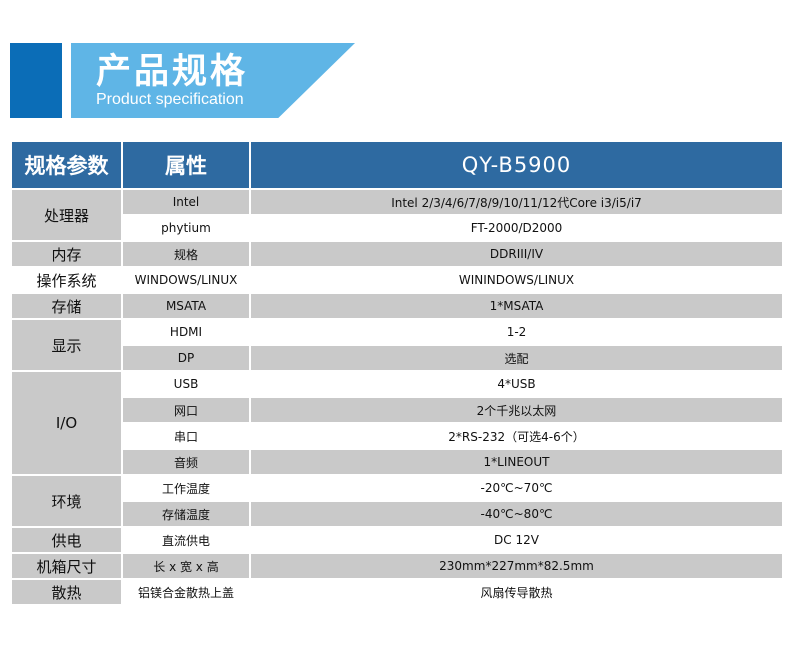 Image resolution: width=790 pixels, height=662 pixels. I want to click on value-cell: 1-2, so click(516, 332).